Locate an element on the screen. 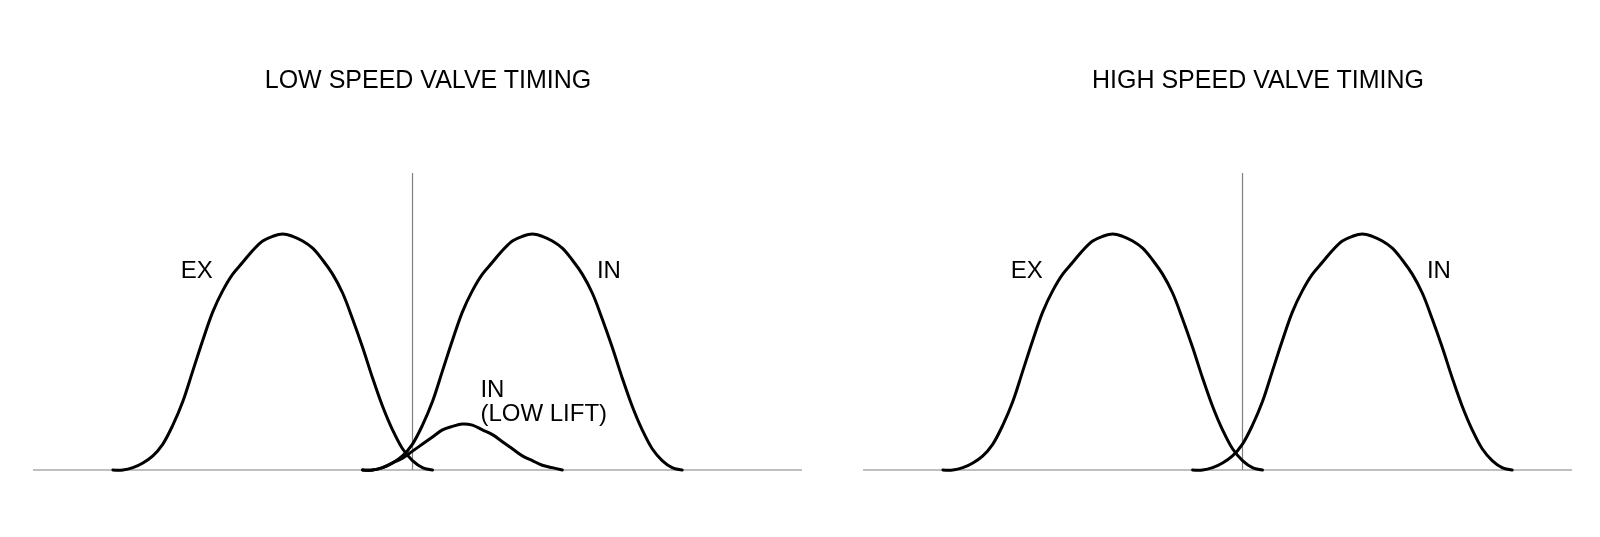 The height and width of the screenshot is (537, 1600). series-label: IN (LOW LIFT) is located at coordinates (544, 400).